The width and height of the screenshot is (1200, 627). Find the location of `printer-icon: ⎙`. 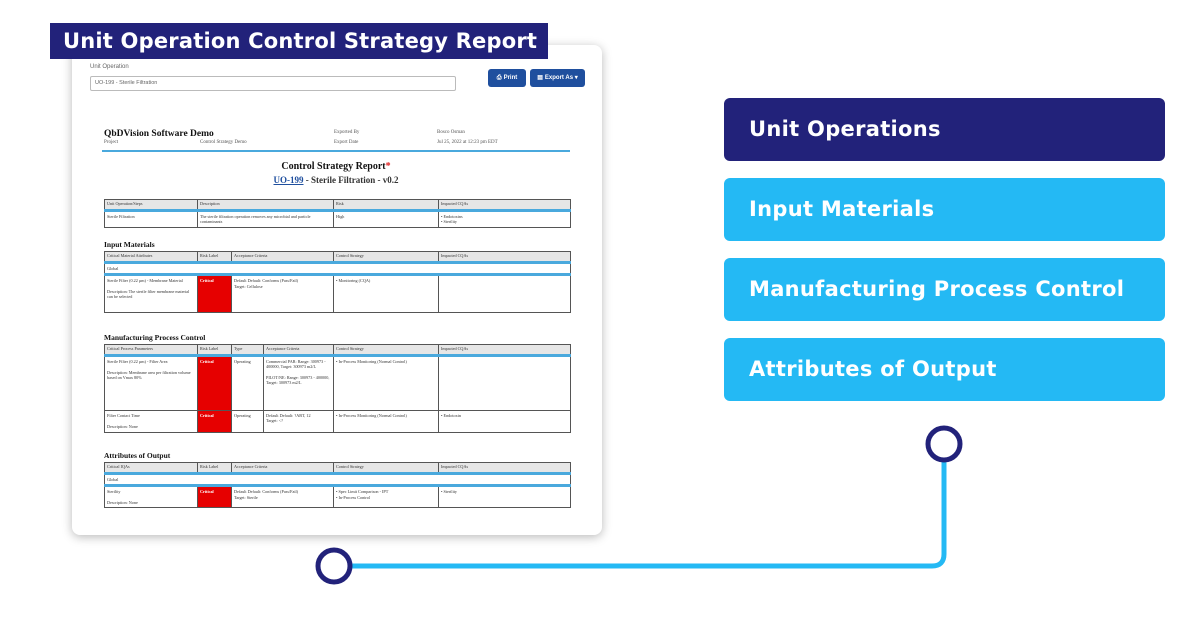

printer-icon: ⎙ is located at coordinates (499, 78).